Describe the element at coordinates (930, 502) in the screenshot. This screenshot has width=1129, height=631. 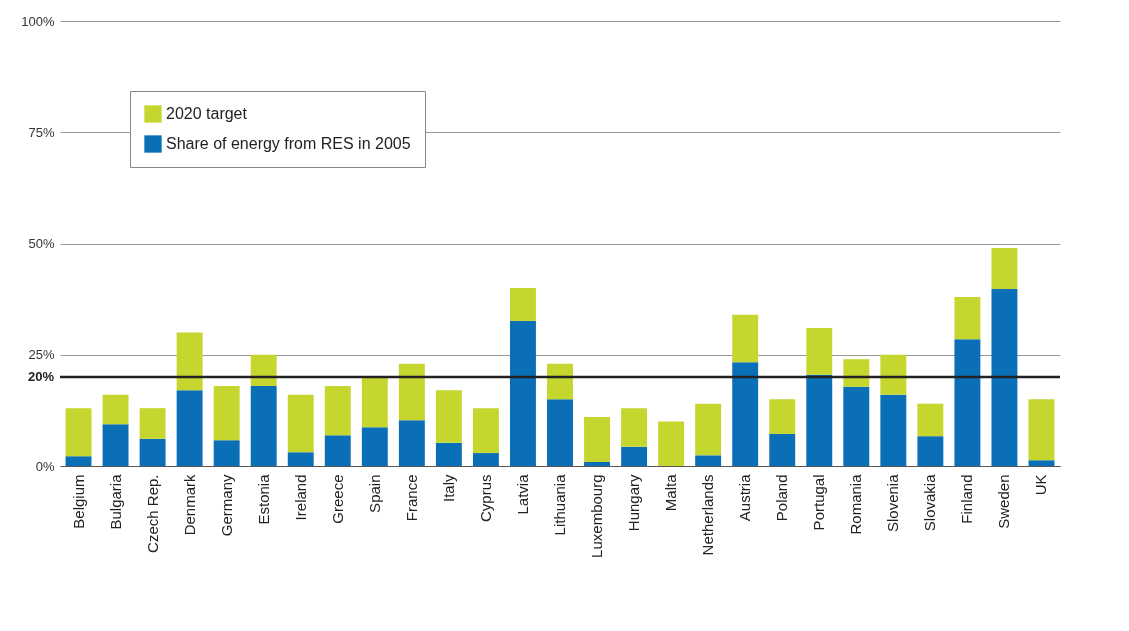
I see `x-tick-label: Slovakia` at that location.